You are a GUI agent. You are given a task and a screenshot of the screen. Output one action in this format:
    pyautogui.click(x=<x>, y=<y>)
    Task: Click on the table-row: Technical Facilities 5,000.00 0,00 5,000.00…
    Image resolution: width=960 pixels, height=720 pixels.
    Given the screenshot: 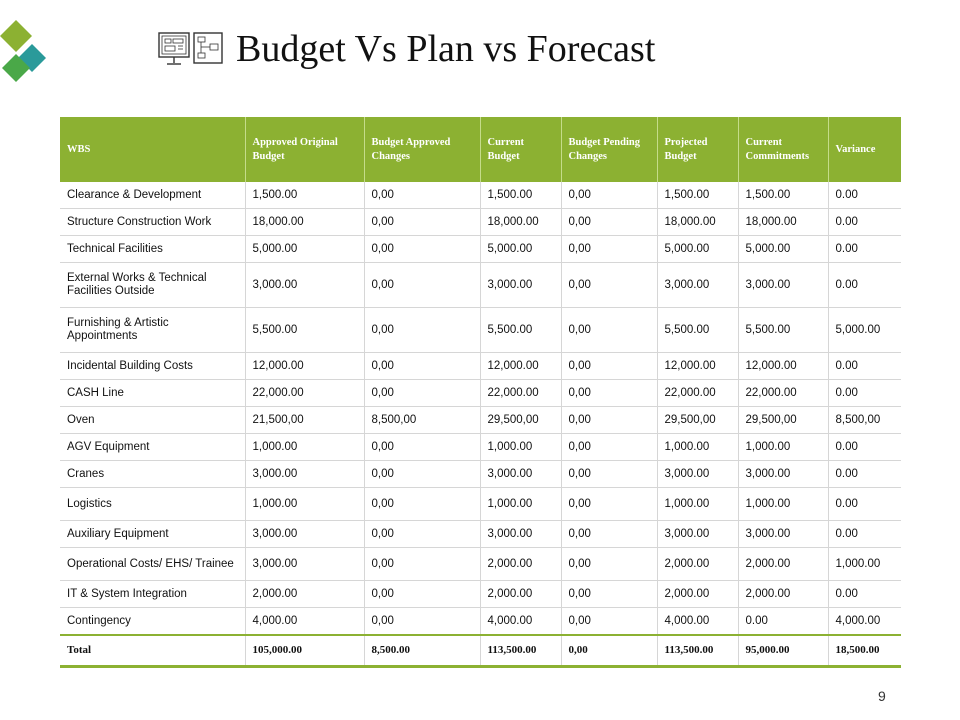 What is the action you would take?
    pyautogui.click(x=480, y=249)
    